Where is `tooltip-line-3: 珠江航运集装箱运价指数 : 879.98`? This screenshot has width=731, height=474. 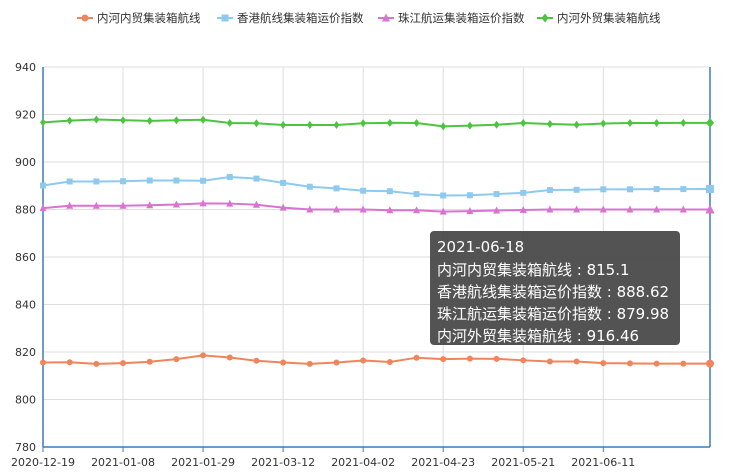 tooltip-line-3: 珠江航运集装箱运价指数 : 879.98 is located at coordinates (553, 314).